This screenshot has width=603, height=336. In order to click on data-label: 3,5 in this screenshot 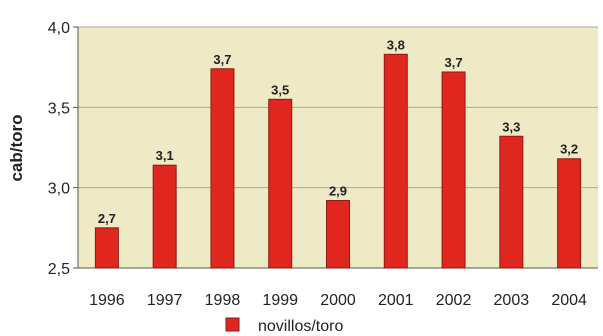, I will do `click(280, 89)`.